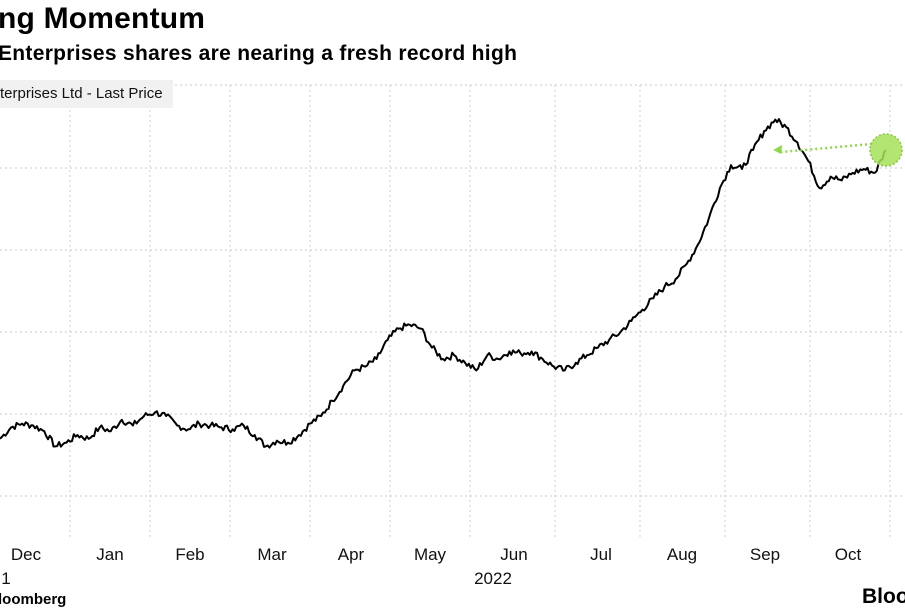  I want to click on chart-title: ng Momentum, so click(103, 18).